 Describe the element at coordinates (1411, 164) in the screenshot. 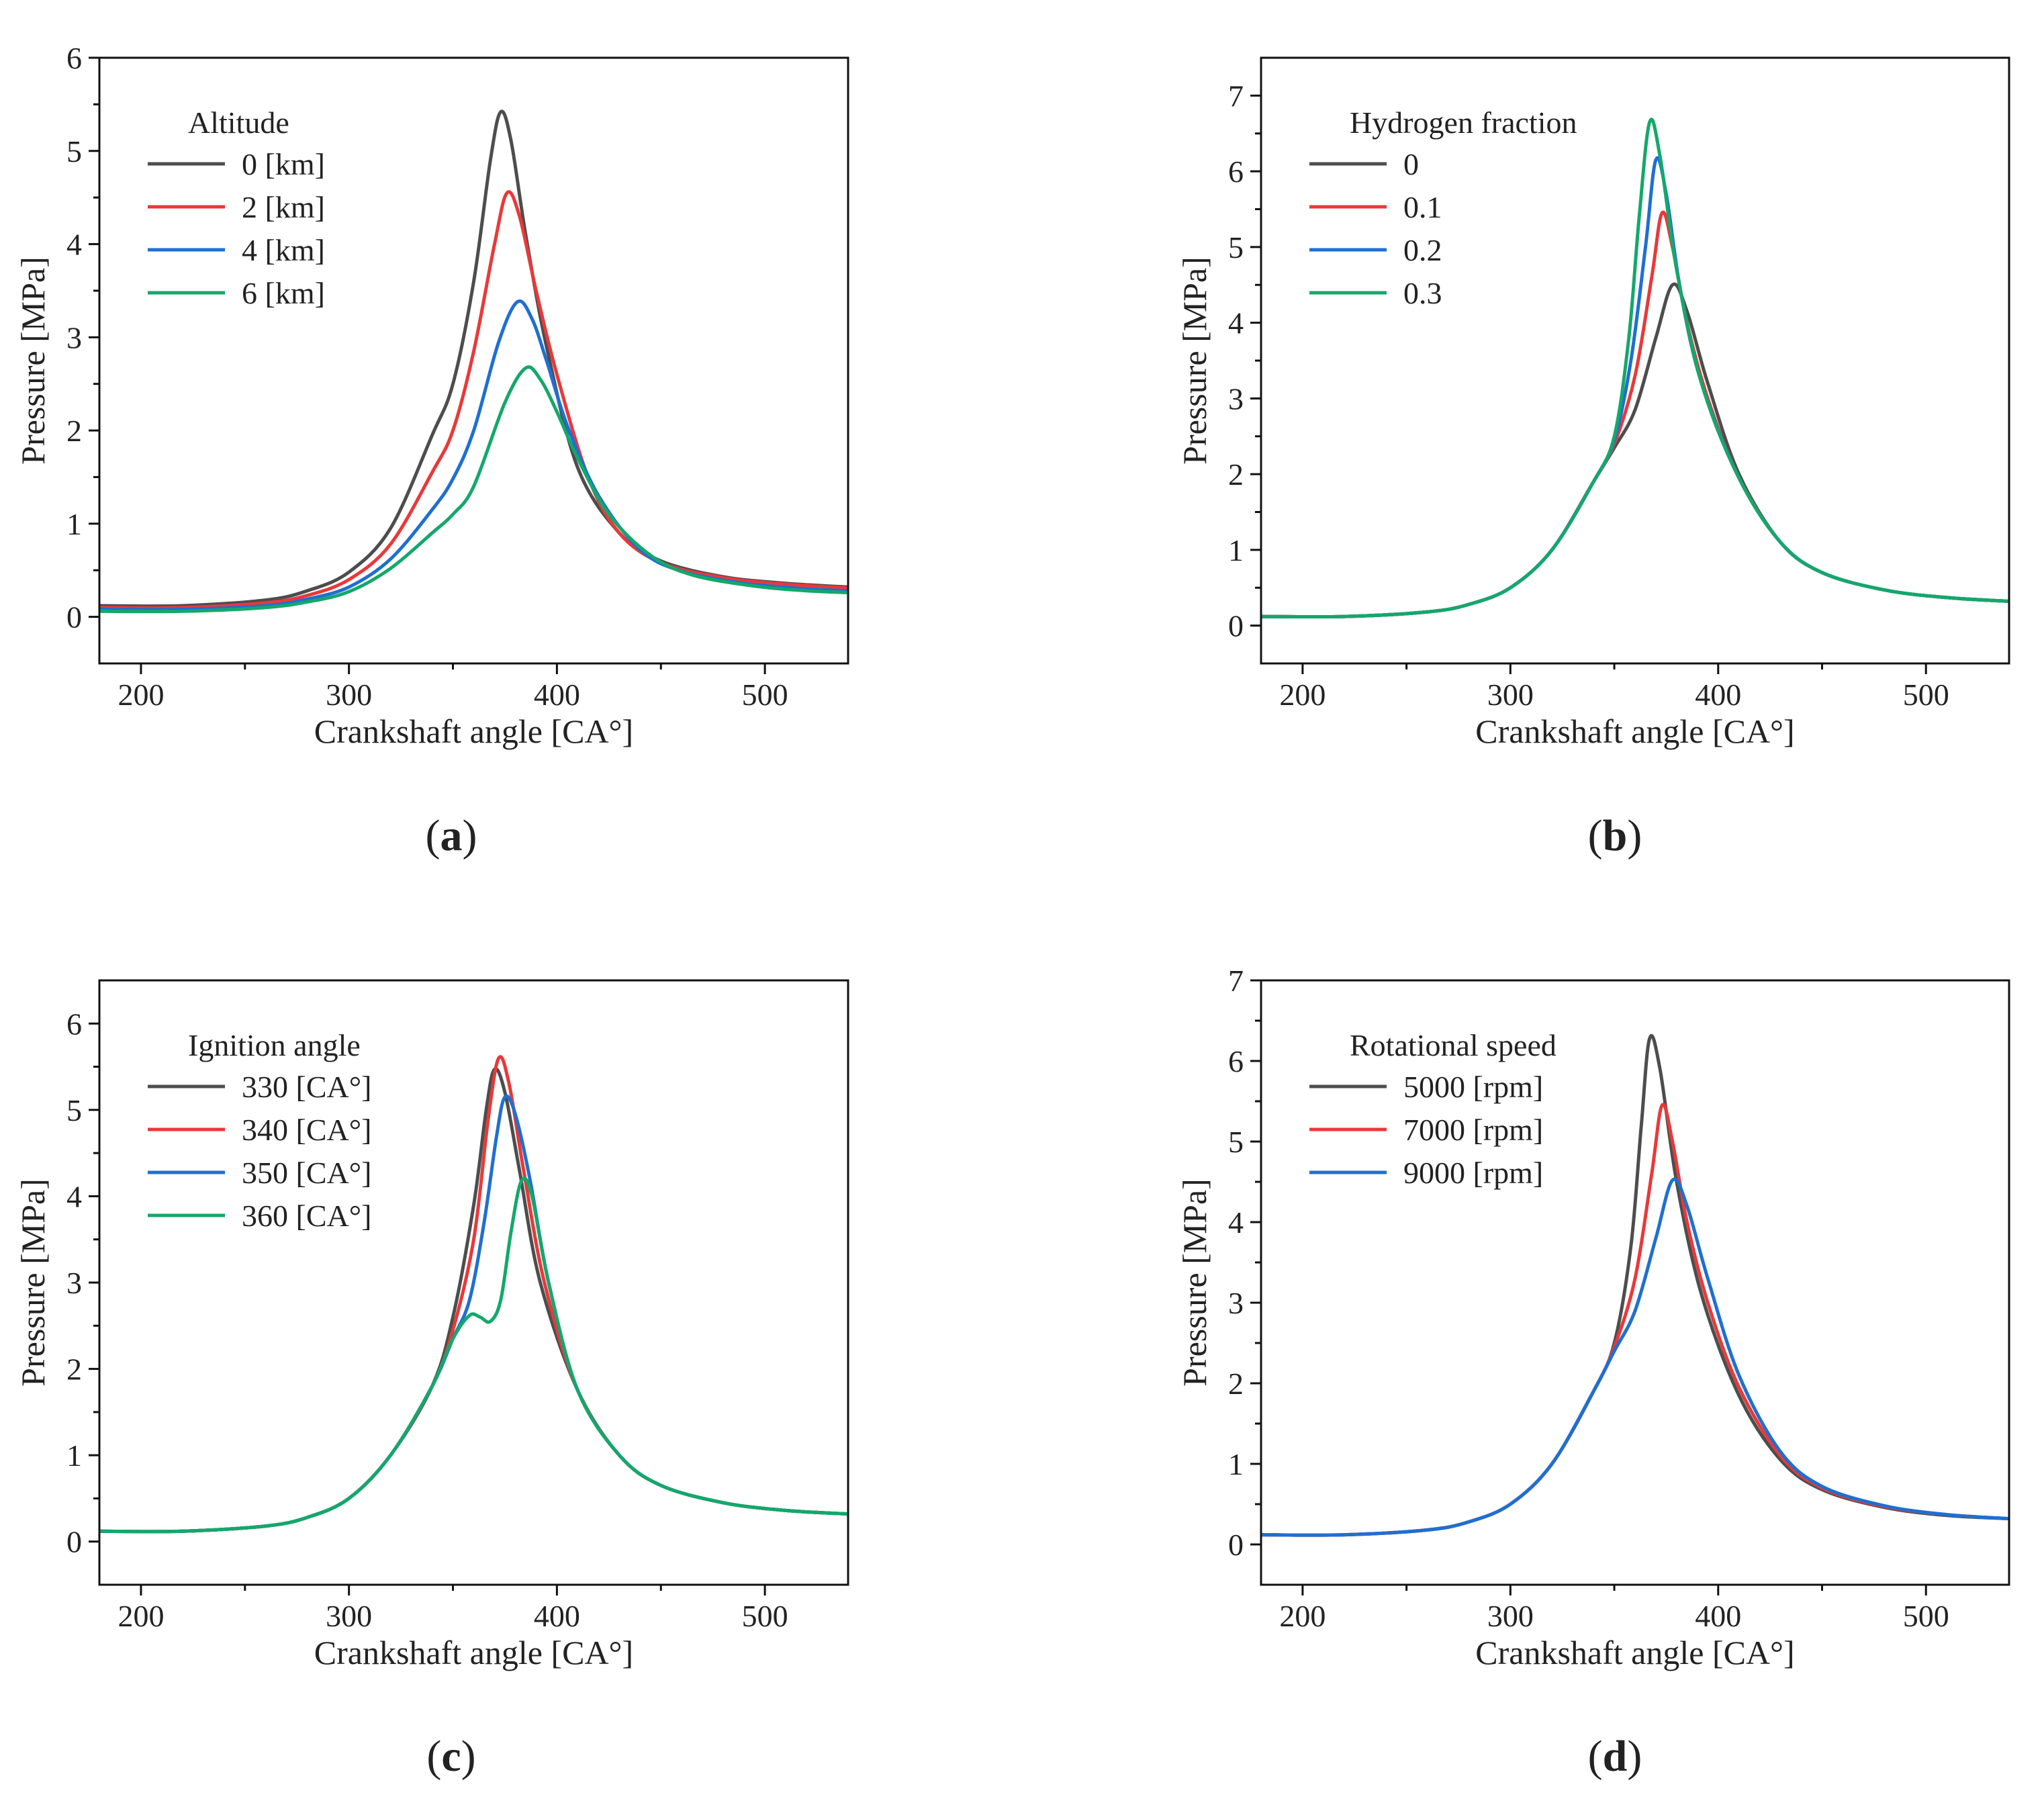

I see `chart-b-legend-label-1: 0` at that location.